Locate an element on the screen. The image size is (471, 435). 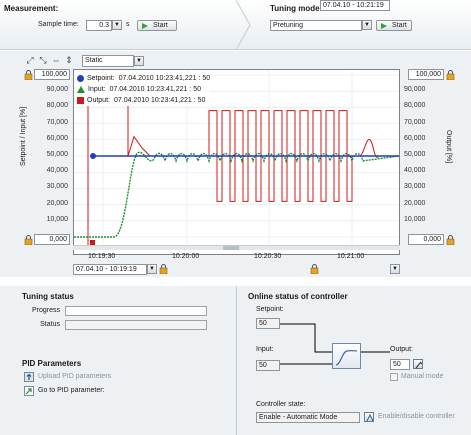
tuning-start-button: Start is located at coordinates (394, 25).